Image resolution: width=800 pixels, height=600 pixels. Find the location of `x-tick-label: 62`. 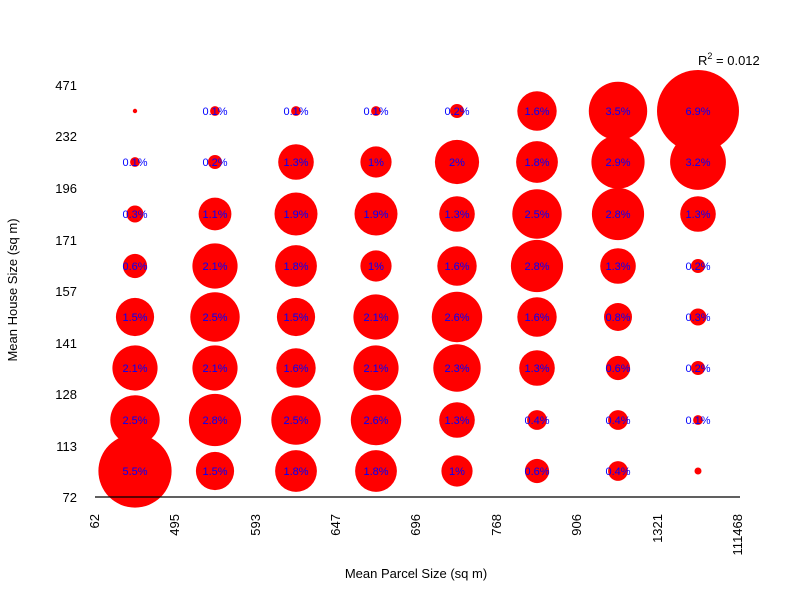

x-tick-label: 62 is located at coordinates (94, 521).